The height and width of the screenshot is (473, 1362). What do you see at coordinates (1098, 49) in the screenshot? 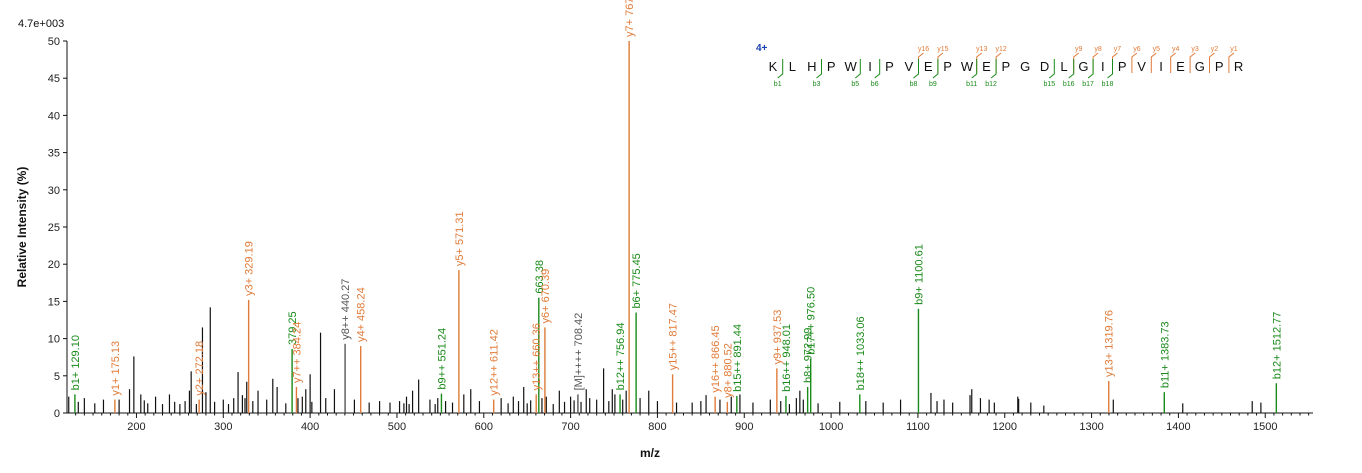
I see `y-ion-label: y8` at bounding box center [1098, 49].